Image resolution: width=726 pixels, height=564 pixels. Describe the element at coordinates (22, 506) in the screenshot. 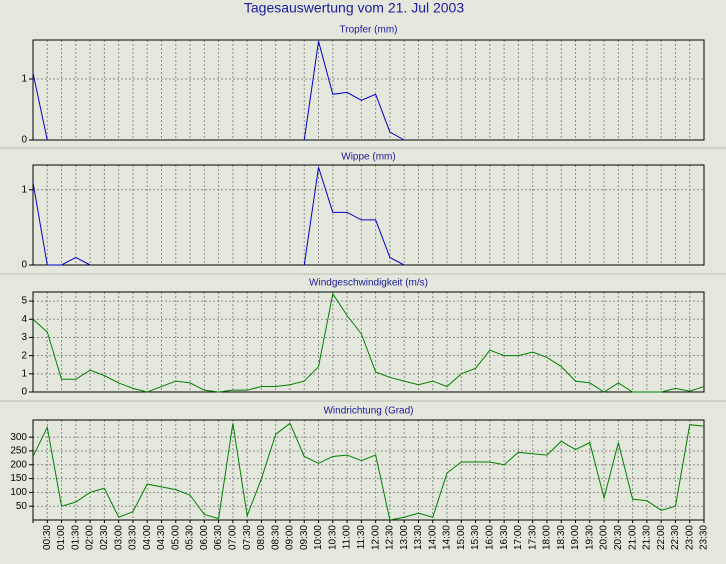

I see `y-tick-label: 50` at that location.